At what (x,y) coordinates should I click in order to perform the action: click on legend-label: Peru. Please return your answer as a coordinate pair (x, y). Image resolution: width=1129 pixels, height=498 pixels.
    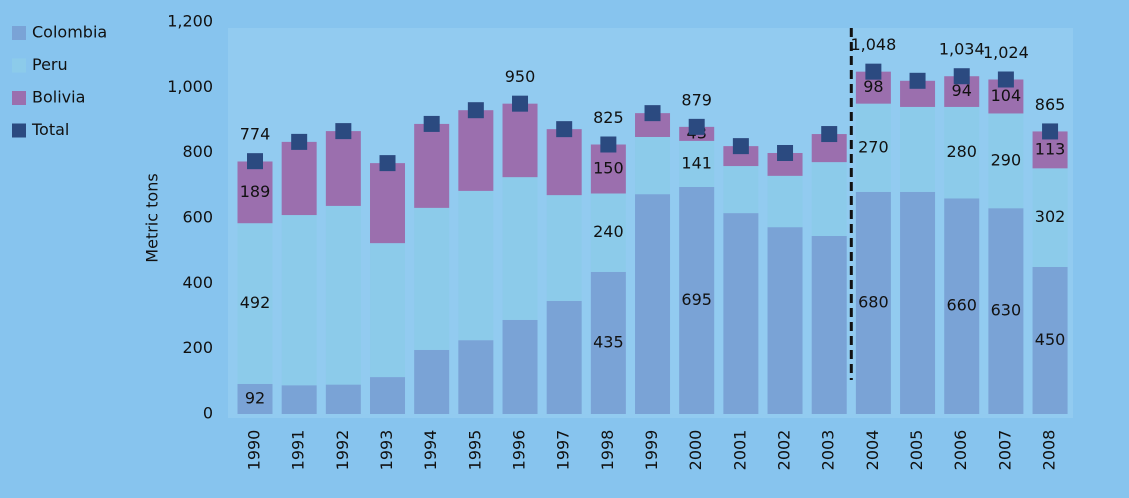
    Looking at the image, I should click on (50, 64).